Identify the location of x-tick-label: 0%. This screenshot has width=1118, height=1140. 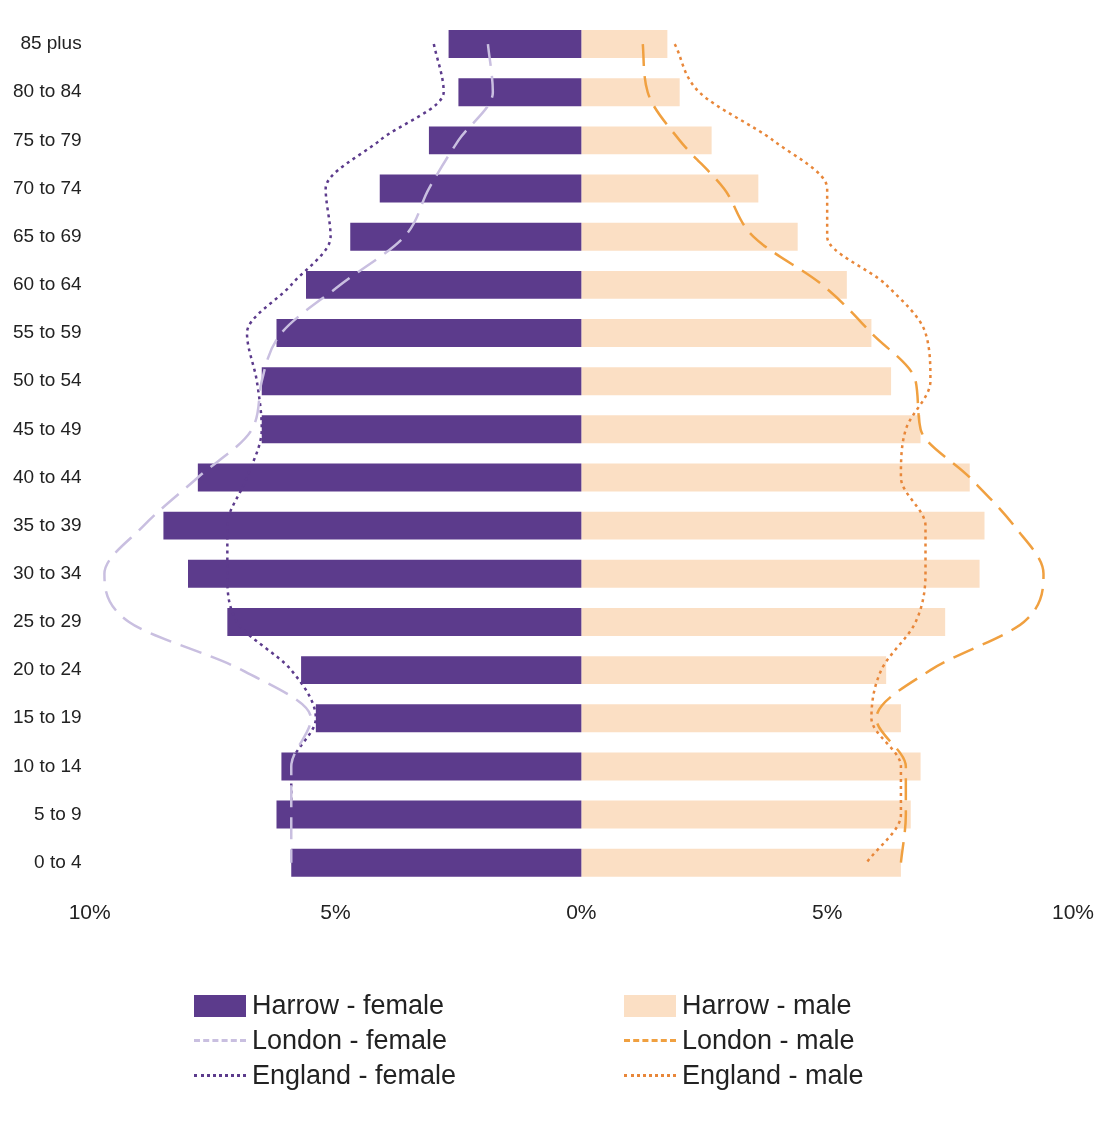
(581, 912).